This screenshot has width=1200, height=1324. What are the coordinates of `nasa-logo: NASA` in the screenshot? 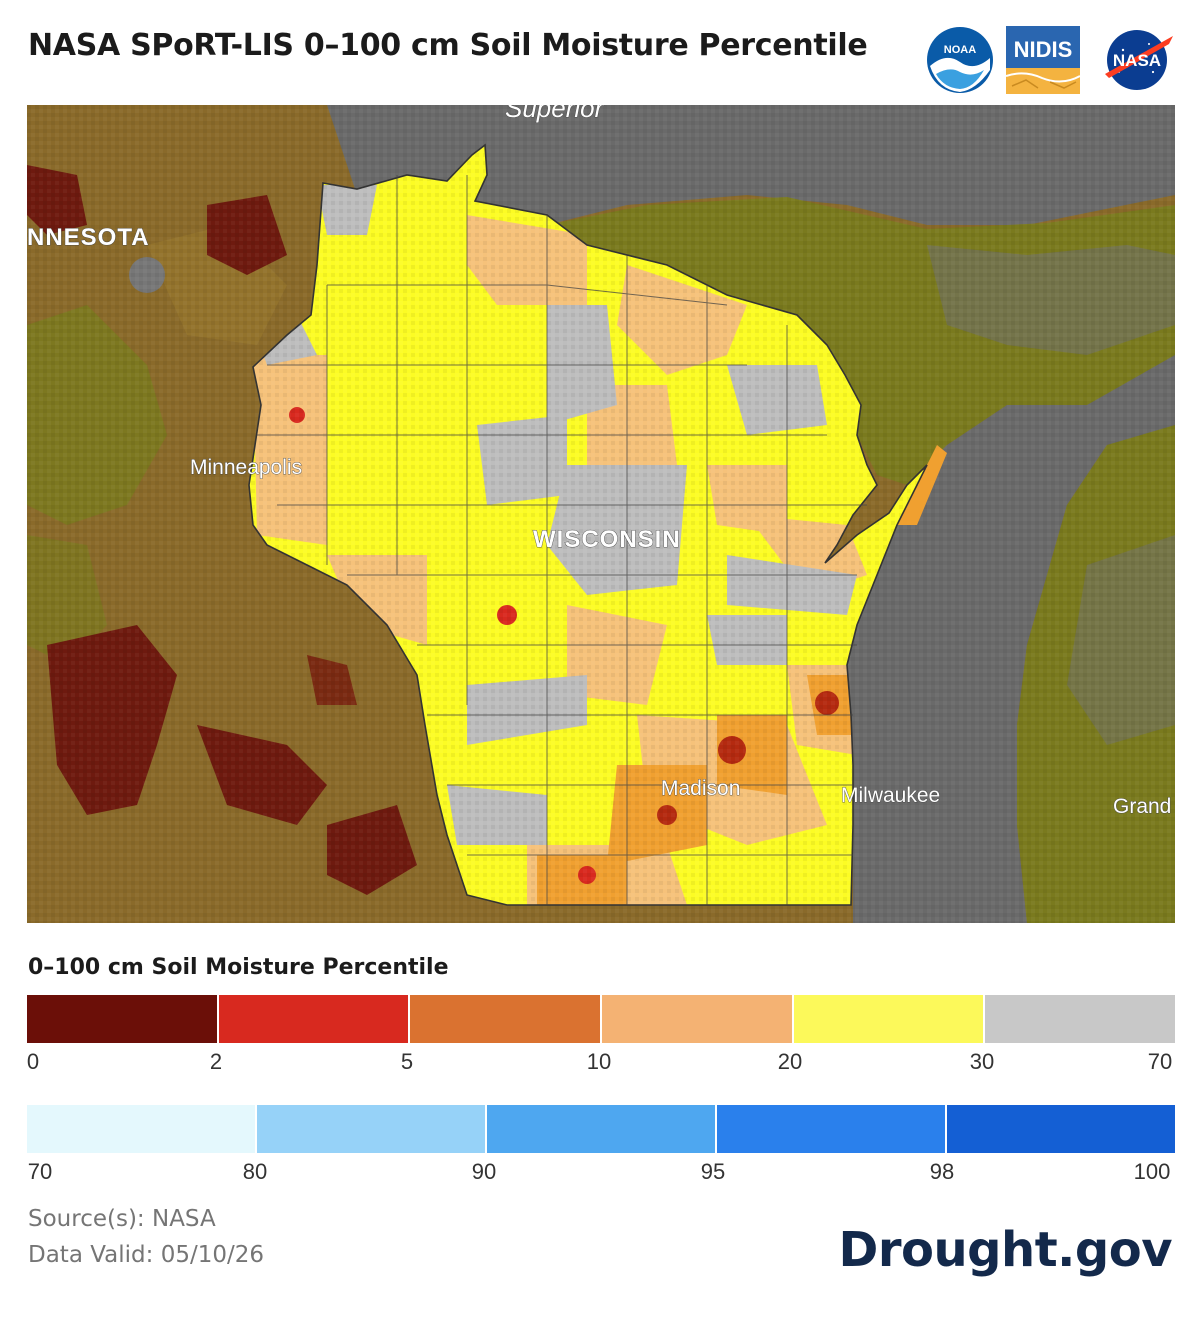 It's located at (1138, 59).